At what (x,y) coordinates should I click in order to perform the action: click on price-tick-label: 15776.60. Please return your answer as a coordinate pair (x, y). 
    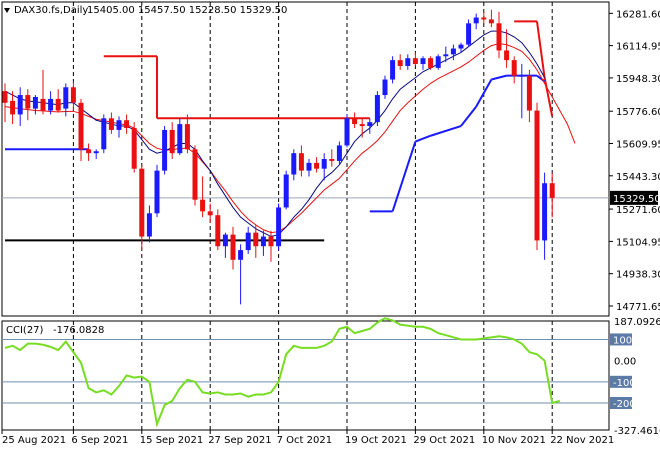
    Looking at the image, I should click on (638, 112).